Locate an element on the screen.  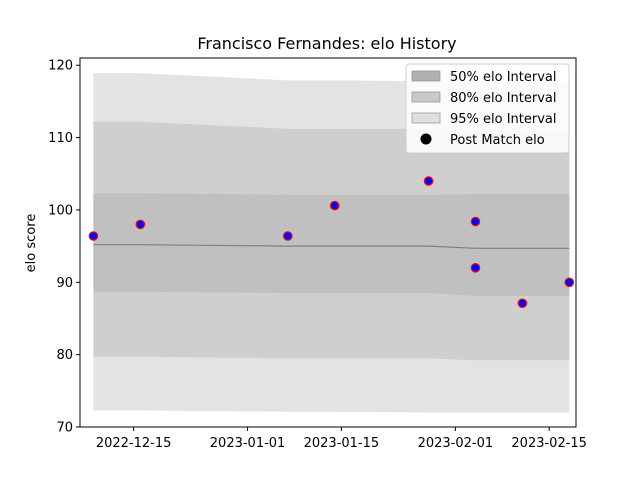
chart-title: Francisco Fernandes: elo History is located at coordinates (326, 43).